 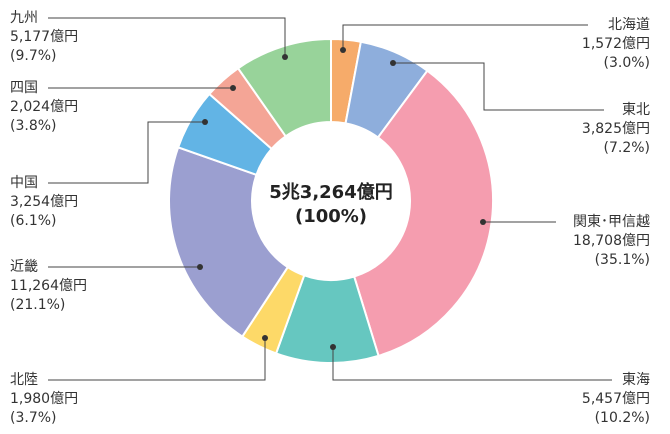 What do you see at coordinates (24, 18) in the screenshot?
I see `region-label: 九州` at bounding box center [24, 18].